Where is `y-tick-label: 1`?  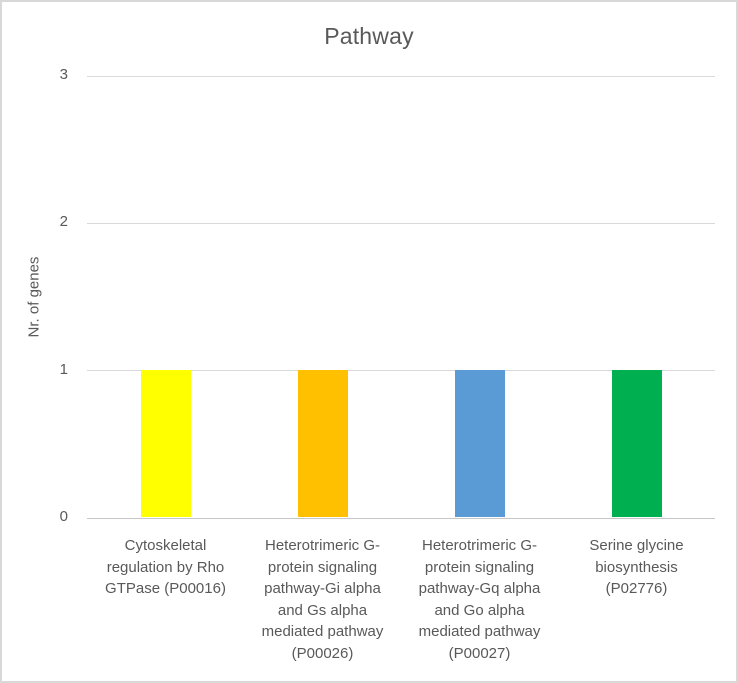
y-tick-label: 1 is located at coordinates (63, 369).